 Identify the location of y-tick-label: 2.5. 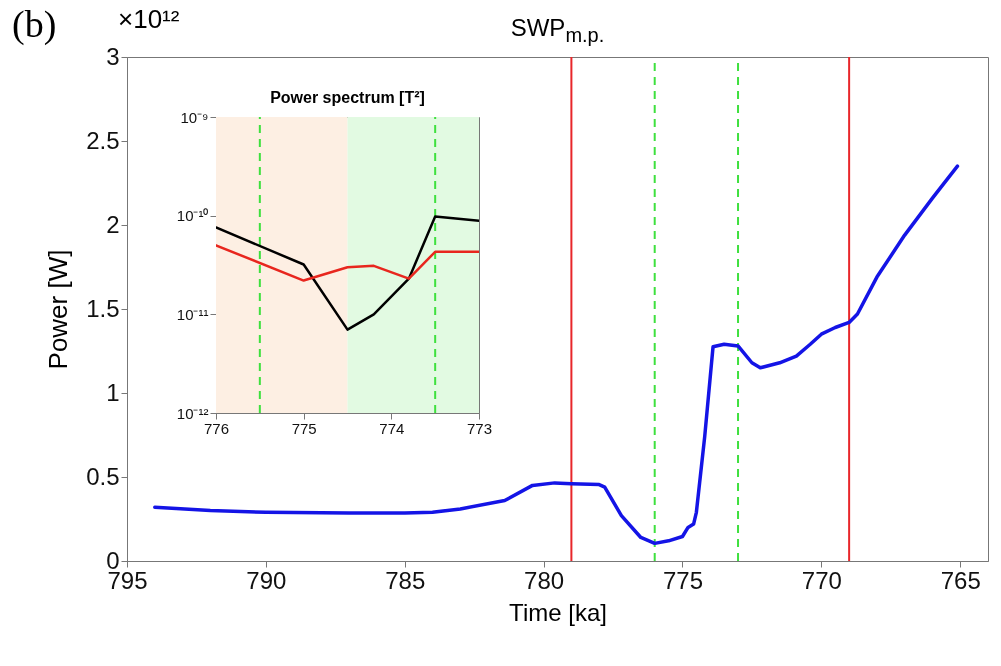
(103, 140).